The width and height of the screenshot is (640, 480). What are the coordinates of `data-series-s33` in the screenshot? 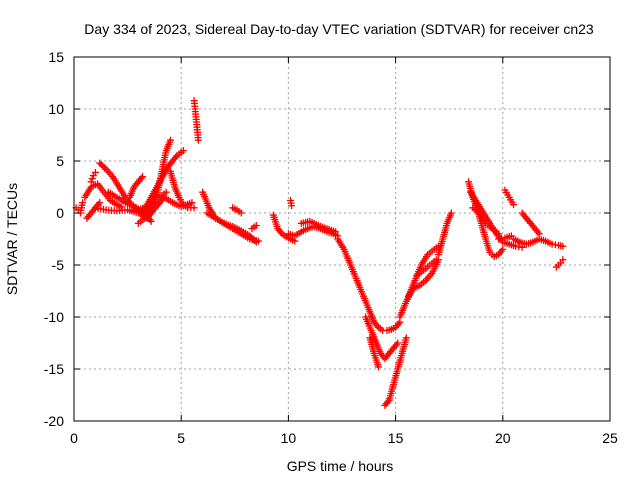 It's located at (486, 221).